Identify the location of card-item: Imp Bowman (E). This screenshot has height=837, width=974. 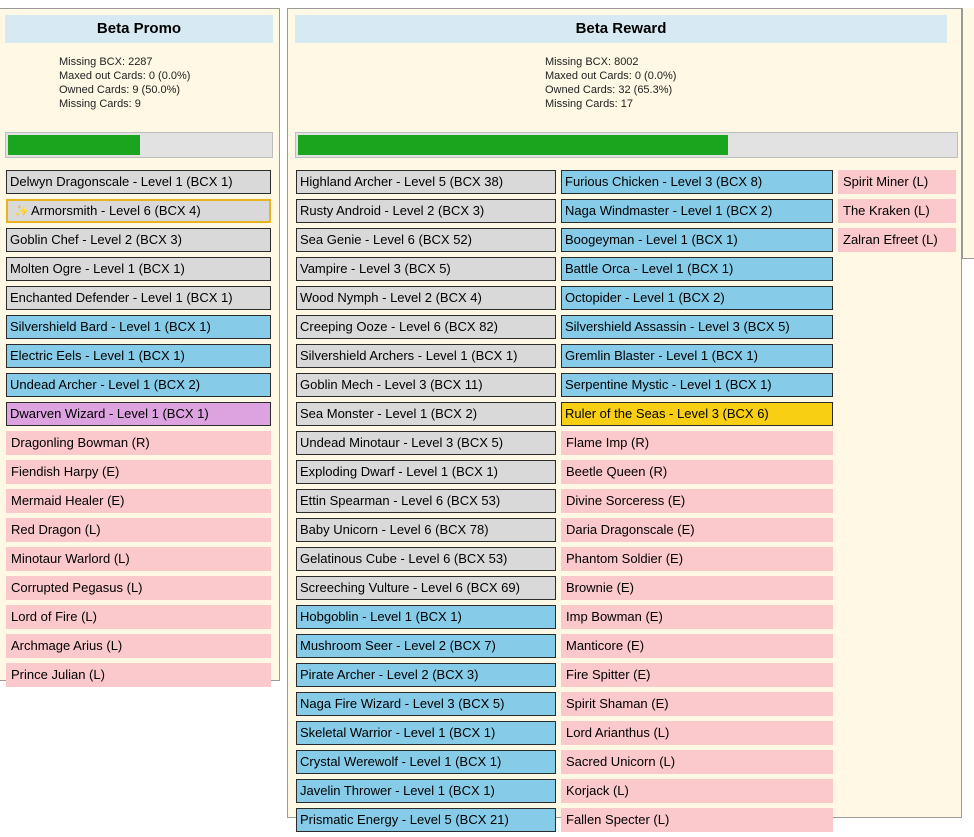
(697, 617).